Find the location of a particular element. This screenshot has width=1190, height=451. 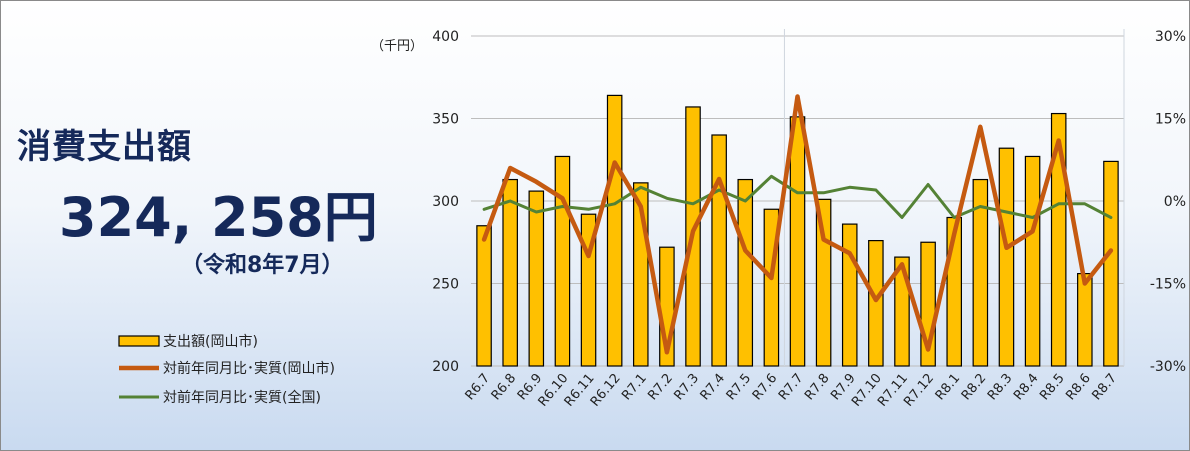

summary-amount: 324, 258円 is located at coordinates (218, 217).